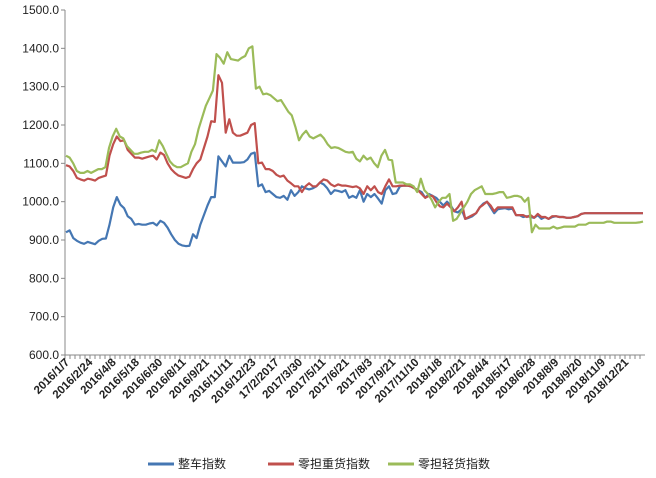 Image resolution: width=656 pixels, height=478 pixels. Describe the element at coordinates (44, 278) in the screenshot. I see `y-tick-label: 800.0` at that location.